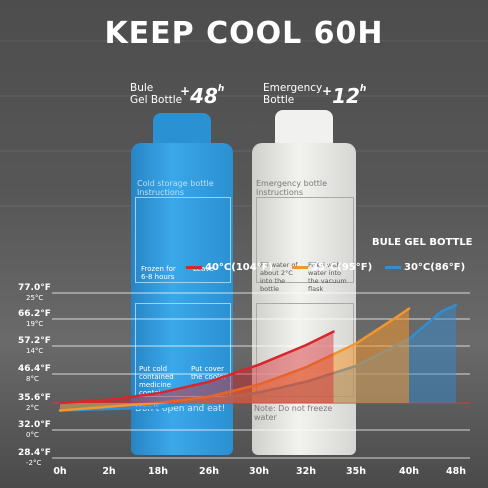  I want to click on white-bottle-header: Emergency bottle Instructions, so click(292, 188).